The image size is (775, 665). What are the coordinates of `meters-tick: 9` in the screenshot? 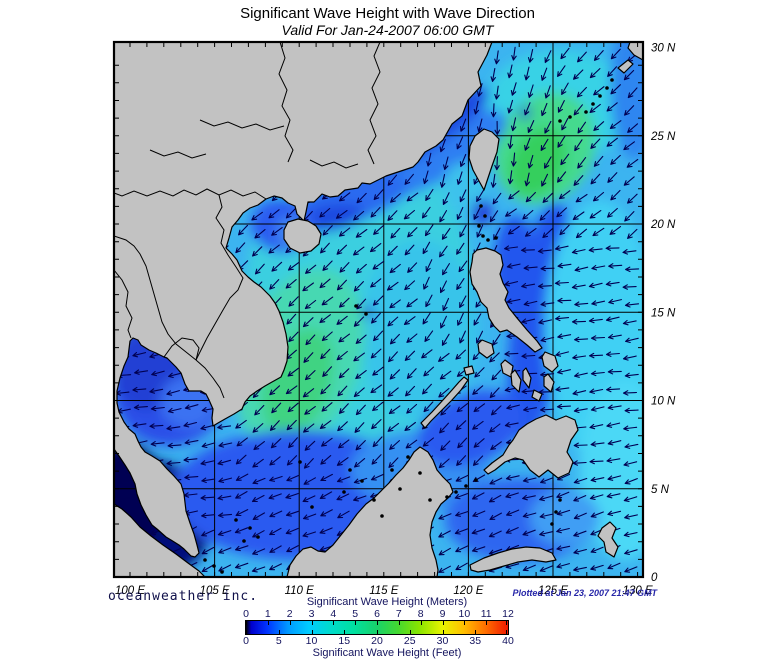 It's located at (442, 614).